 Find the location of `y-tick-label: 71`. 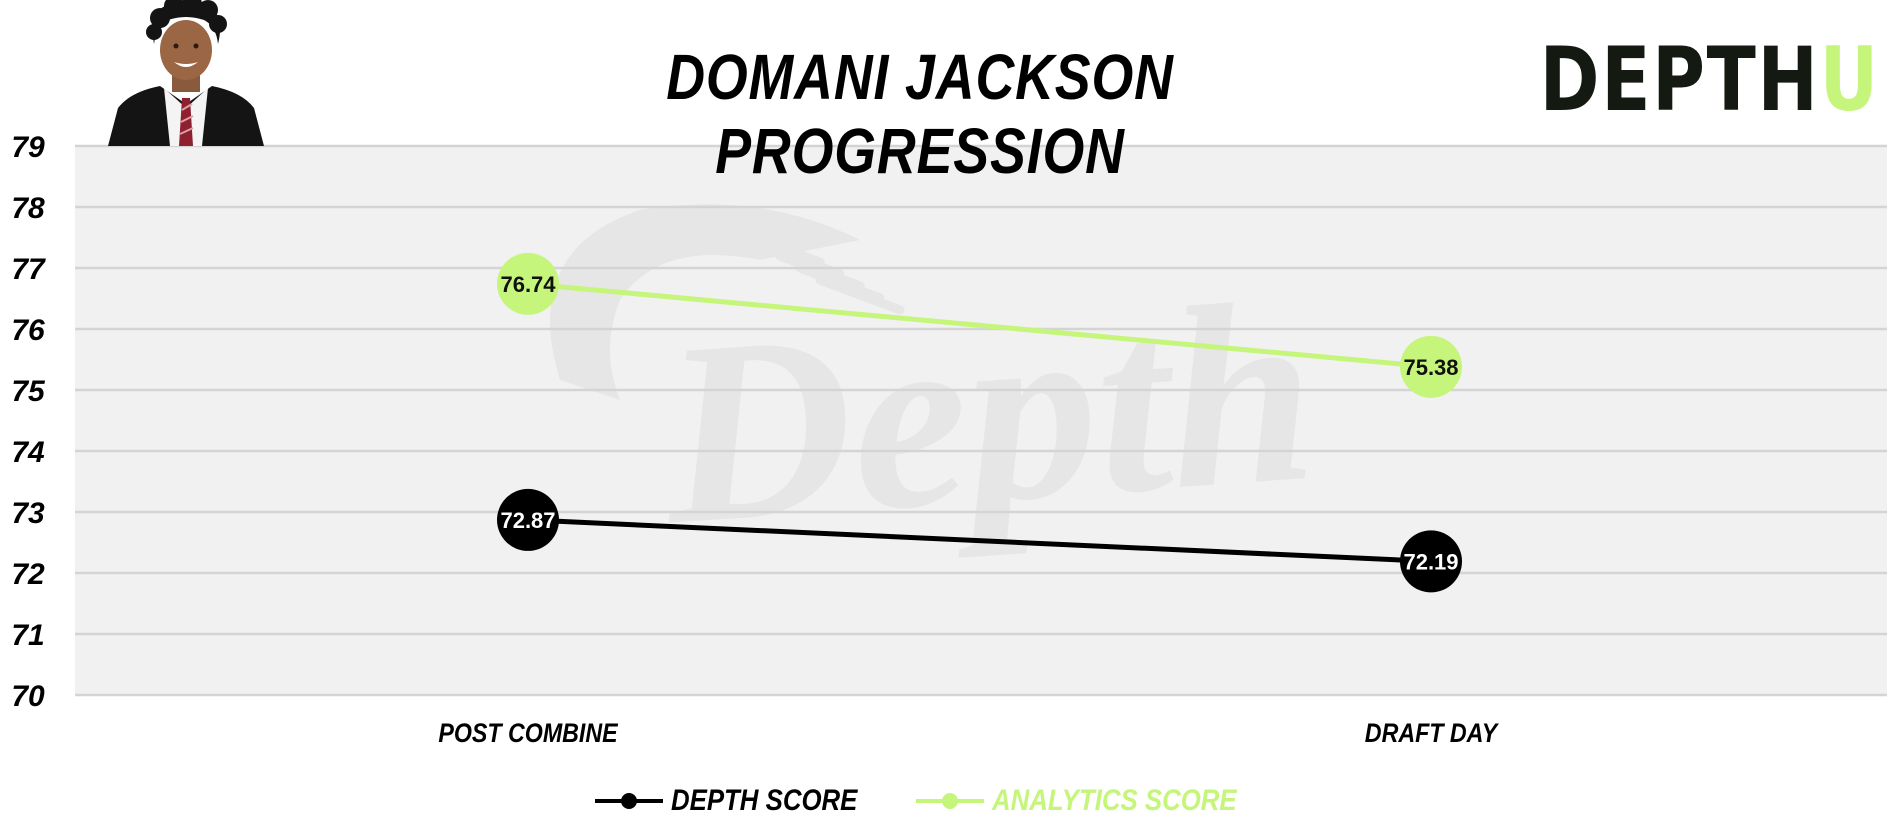

y-tick-label: 71 is located at coordinates (27, 635).